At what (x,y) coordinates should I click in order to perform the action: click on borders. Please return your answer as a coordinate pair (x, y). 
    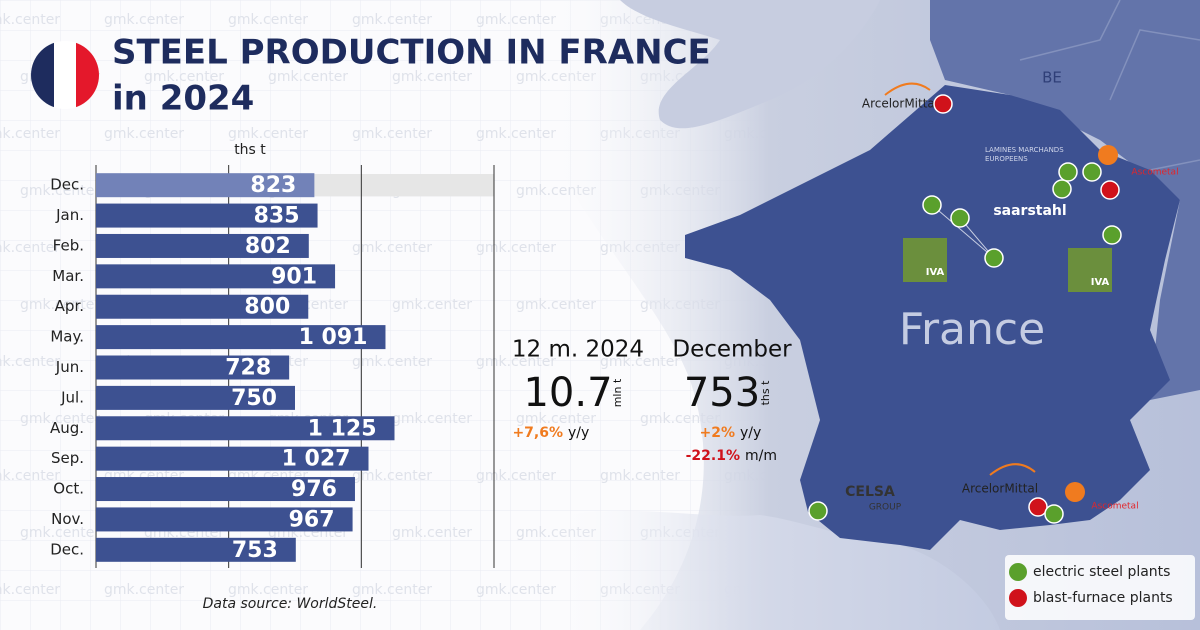
    Looking at the image, I should click on (1109, 85).